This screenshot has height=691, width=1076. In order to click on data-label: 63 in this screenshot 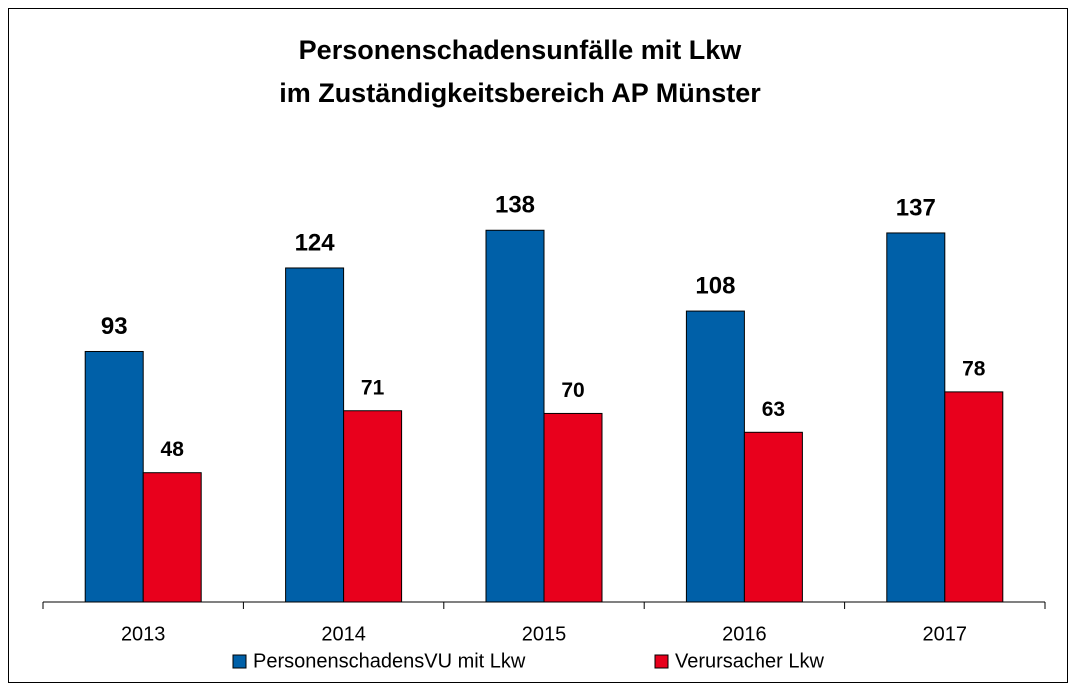, I will do `click(773, 409)`.